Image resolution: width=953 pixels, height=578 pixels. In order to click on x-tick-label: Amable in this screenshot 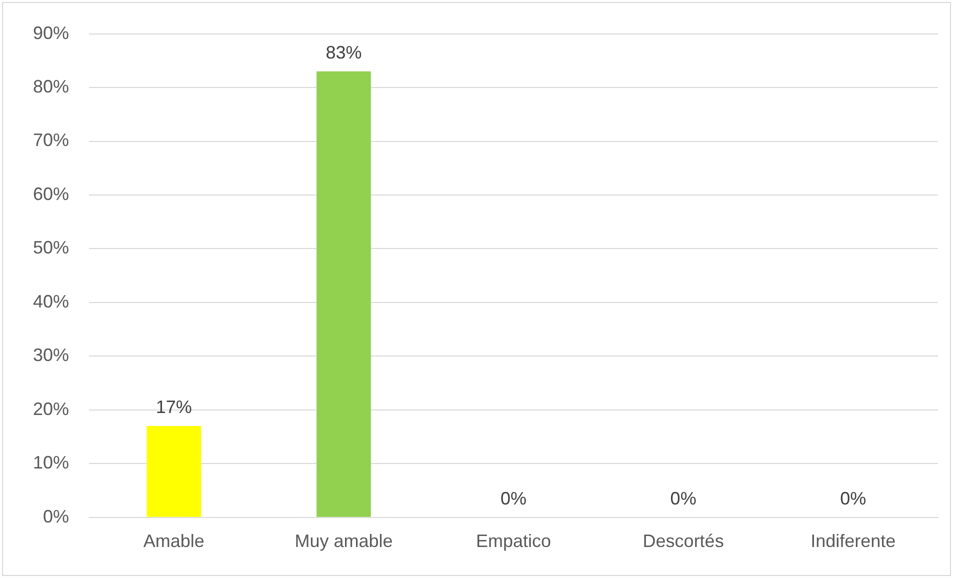, I will do `click(173, 541)`.